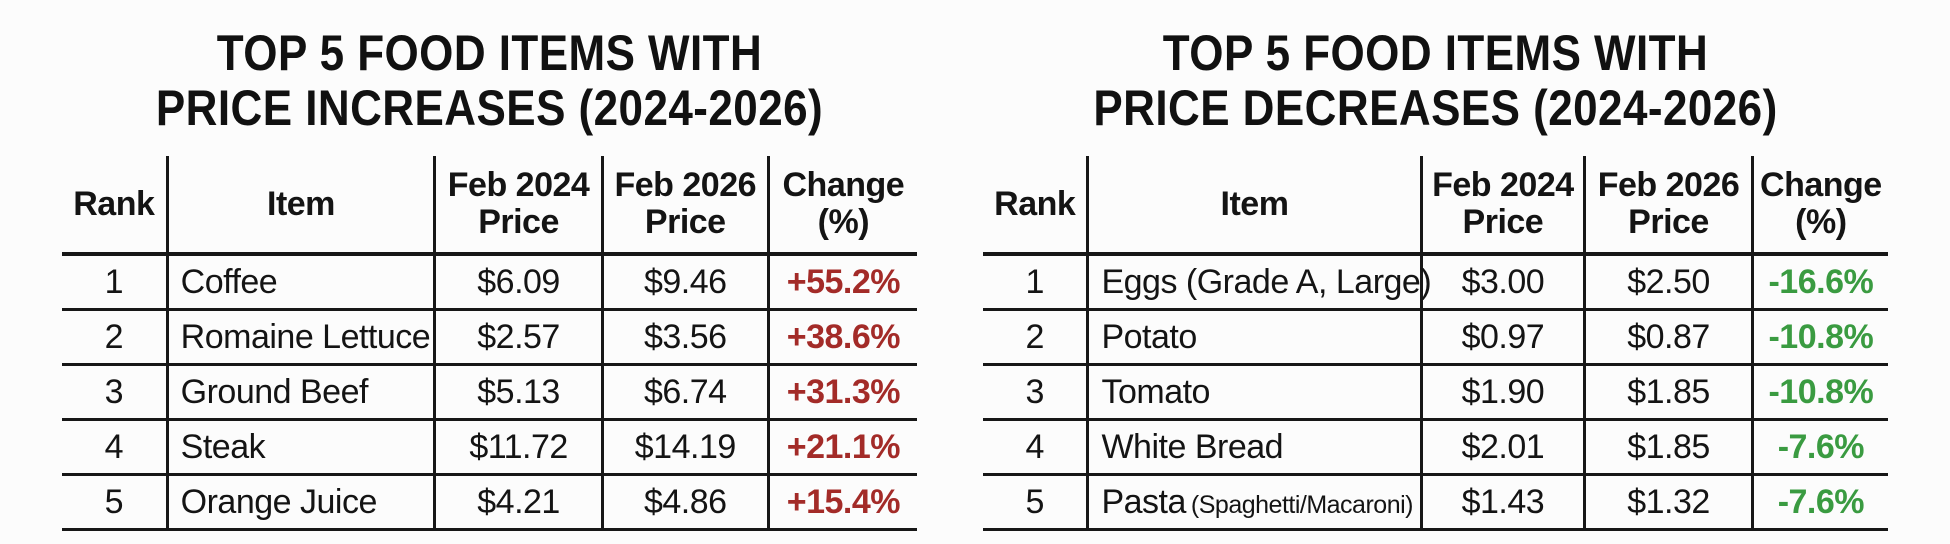 The width and height of the screenshot is (1950, 544). I want to click on decreases-title-line2: PRICE DECREASES (2024-2026), so click(1435, 108).